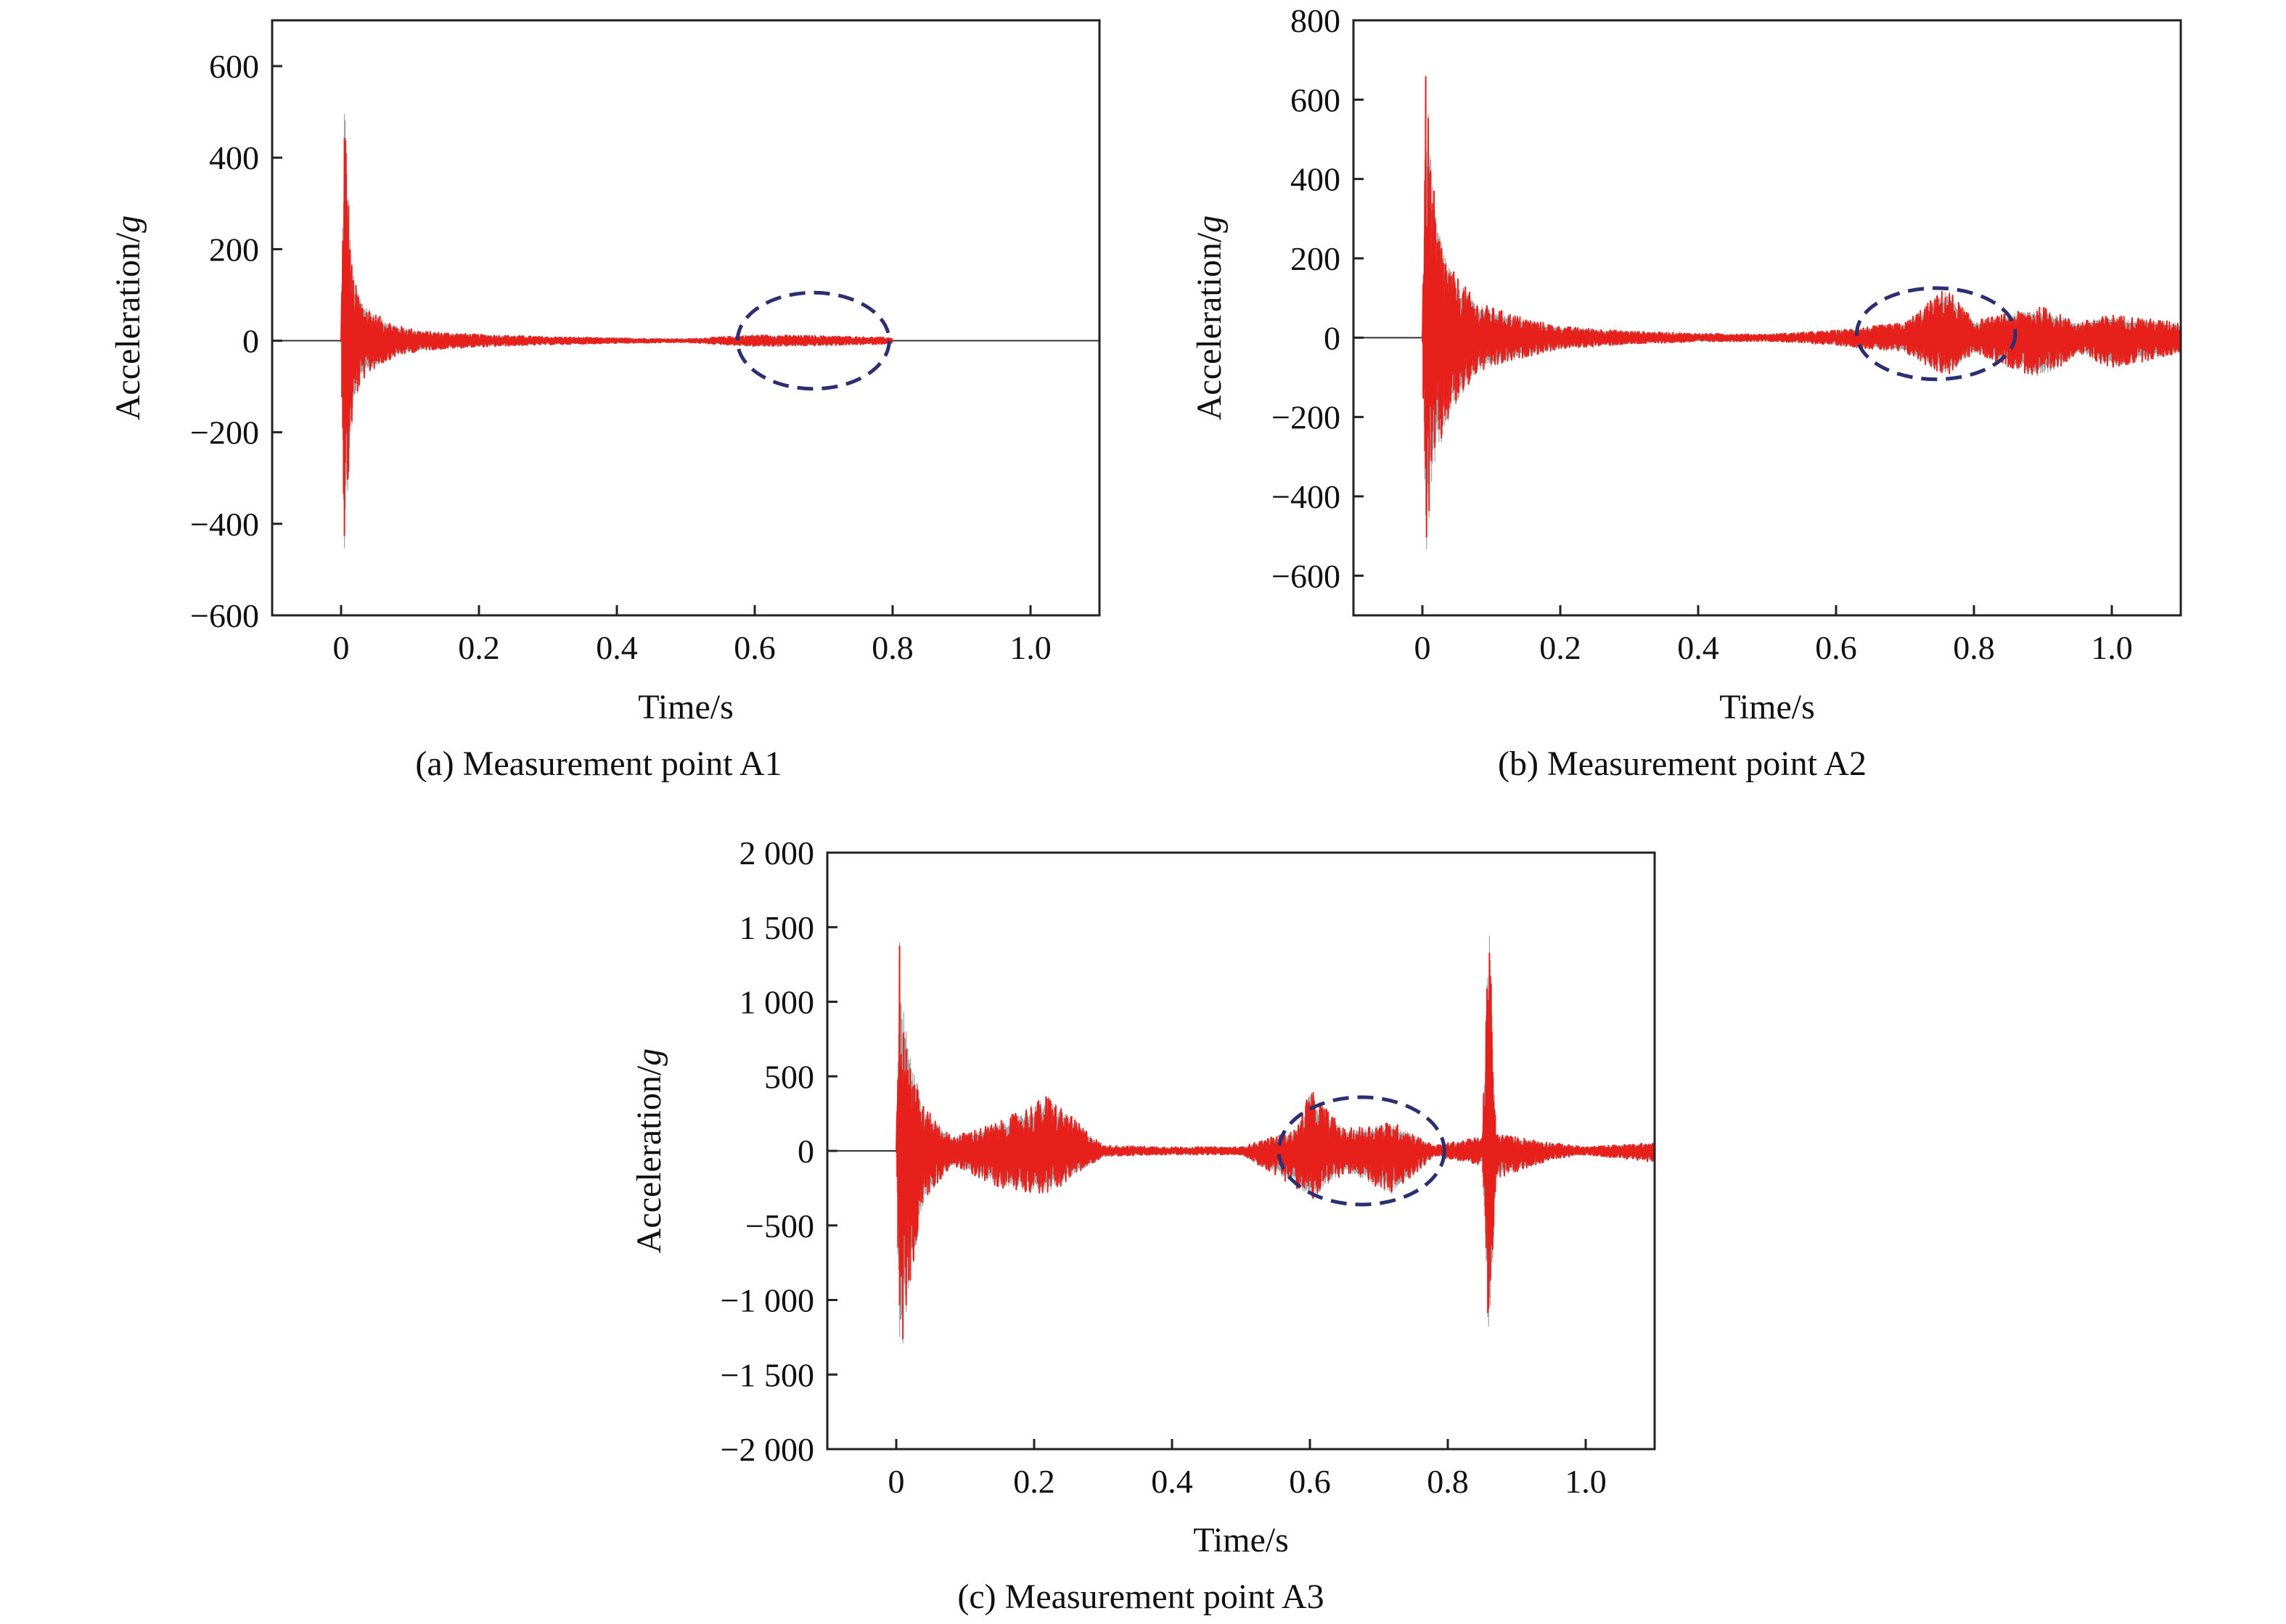 This screenshot has height=1624, width=2286. What do you see at coordinates (1140, 1597) in the screenshot?
I see `panel-c-caption: (c) Measurement point A3` at bounding box center [1140, 1597].